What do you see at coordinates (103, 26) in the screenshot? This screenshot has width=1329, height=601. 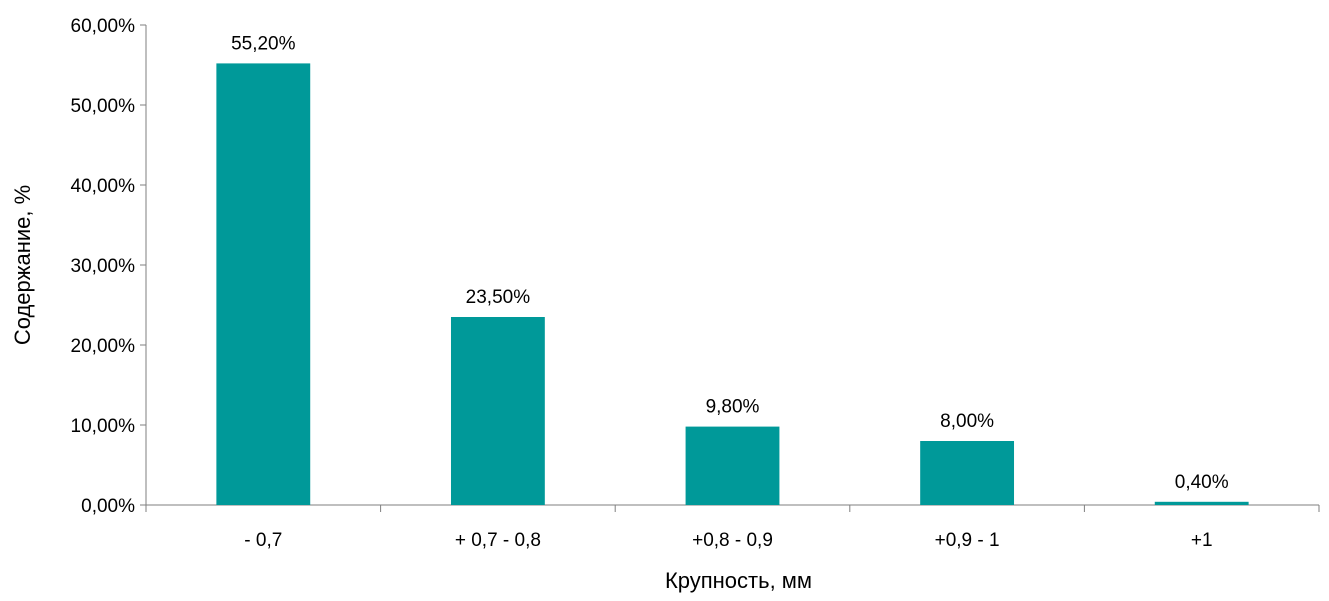 I see `y-tick-label: 60,00%` at bounding box center [103, 26].